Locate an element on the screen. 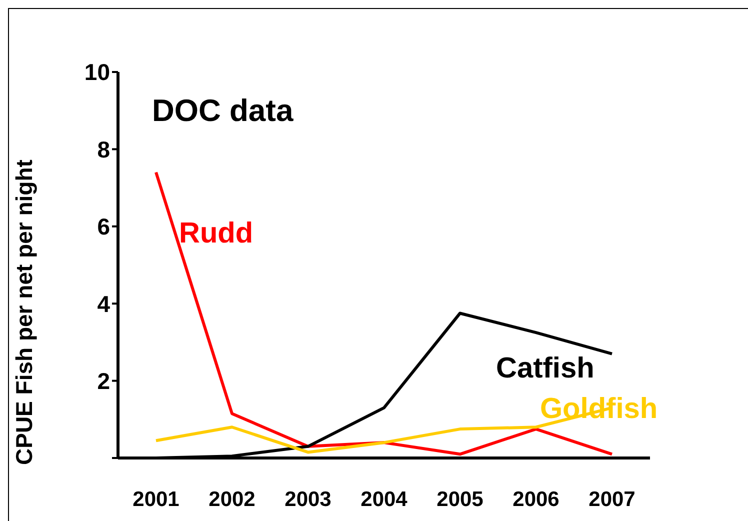 The width and height of the screenshot is (748, 521). x-tick-label: 2003 is located at coordinates (308, 499).